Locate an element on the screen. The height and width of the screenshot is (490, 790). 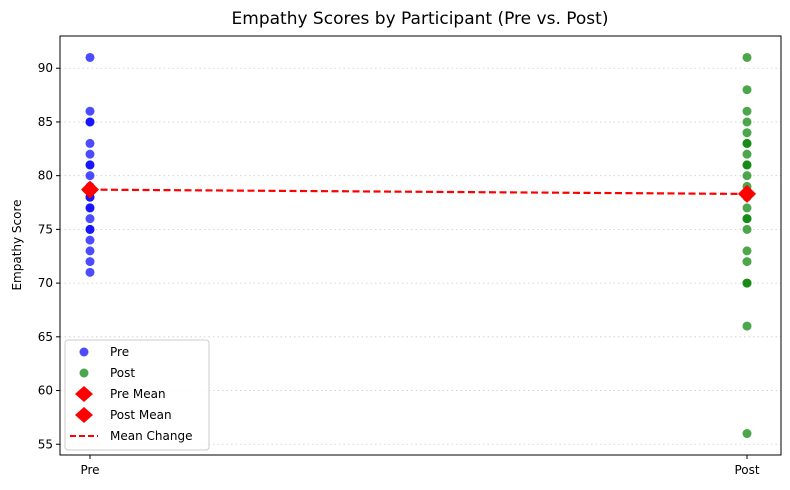
y-tick-label: 70 is located at coordinates (45, 283).